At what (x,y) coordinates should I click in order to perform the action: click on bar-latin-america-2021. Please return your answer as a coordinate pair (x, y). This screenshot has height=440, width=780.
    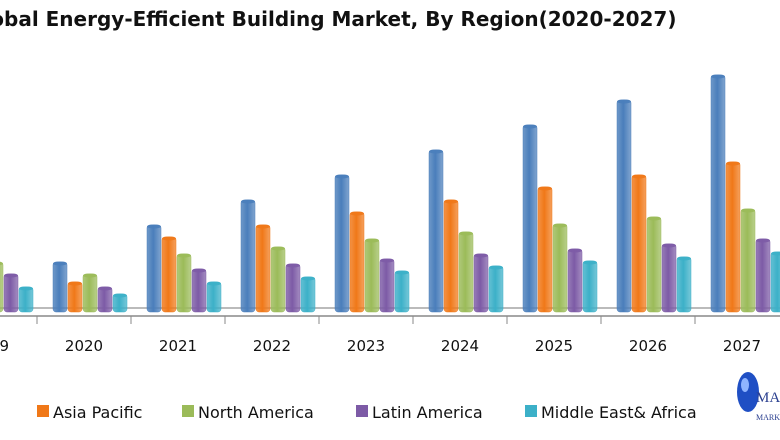
    Looking at the image, I should click on (199, 290).